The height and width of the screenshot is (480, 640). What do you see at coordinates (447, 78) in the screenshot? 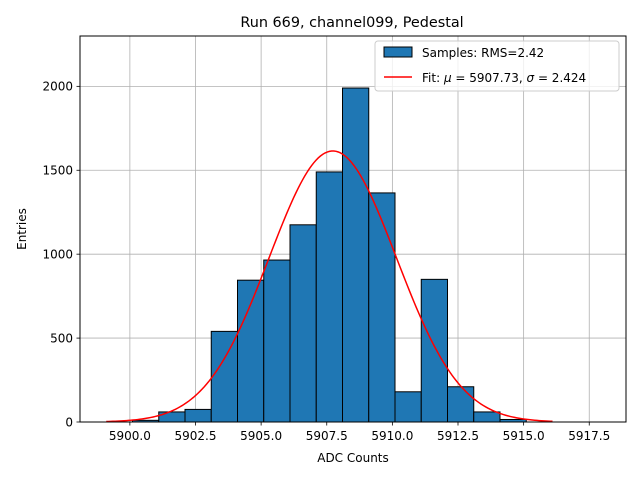
I see `legend-fit-mu-symbol: μ` at bounding box center [447, 78].